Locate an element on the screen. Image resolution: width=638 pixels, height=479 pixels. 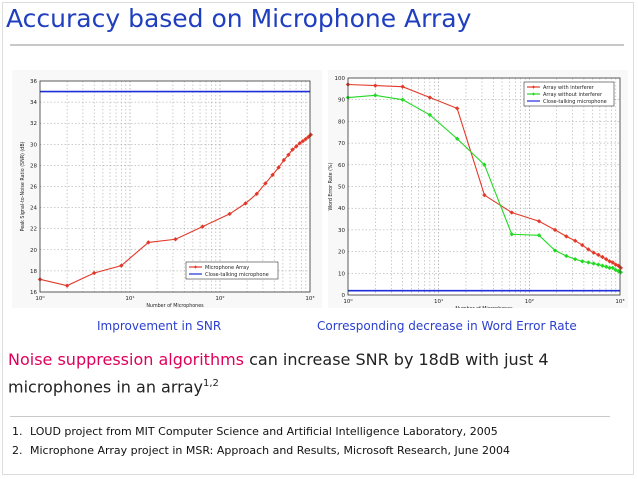
snr-y-tick-label: 26 is located at coordinates (33, 188).